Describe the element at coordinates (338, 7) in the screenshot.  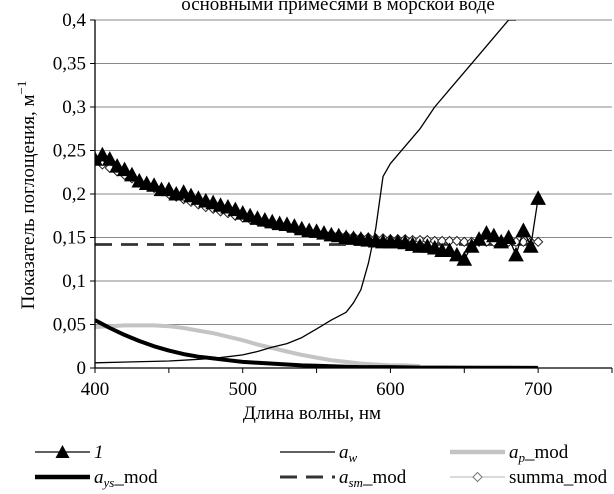
I see `chart-title: основными примесями в морской воде` at that location.